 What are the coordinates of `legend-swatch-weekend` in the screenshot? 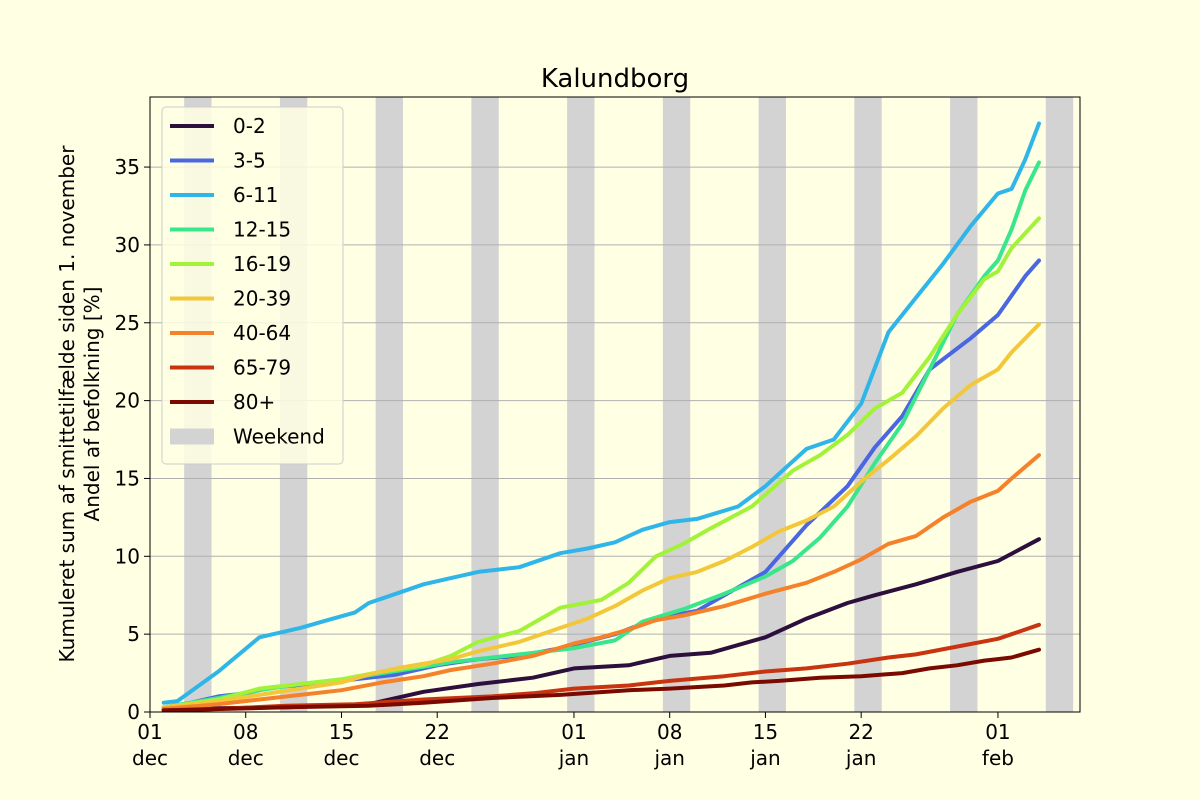 It's located at (192, 436).